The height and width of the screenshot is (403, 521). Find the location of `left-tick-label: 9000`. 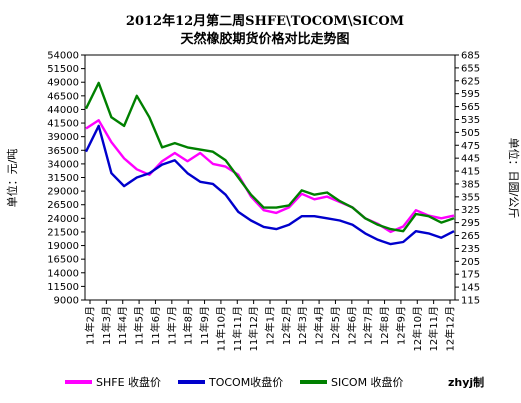

left-tick-label: 9000 is located at coordinates (66, 301).